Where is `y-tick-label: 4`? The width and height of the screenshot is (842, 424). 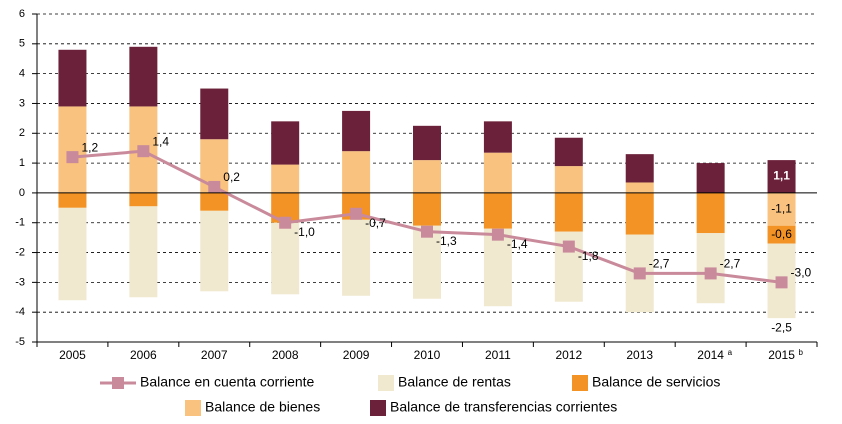 y-tick-label: 4 is located at coordinates (22, 74).